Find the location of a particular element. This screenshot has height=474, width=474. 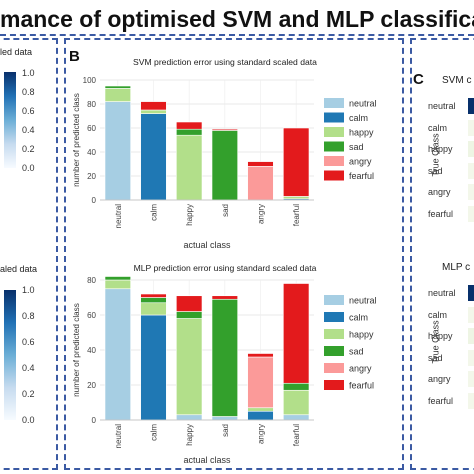

x-axis-label: actual class is located at coordinates (207, 245).